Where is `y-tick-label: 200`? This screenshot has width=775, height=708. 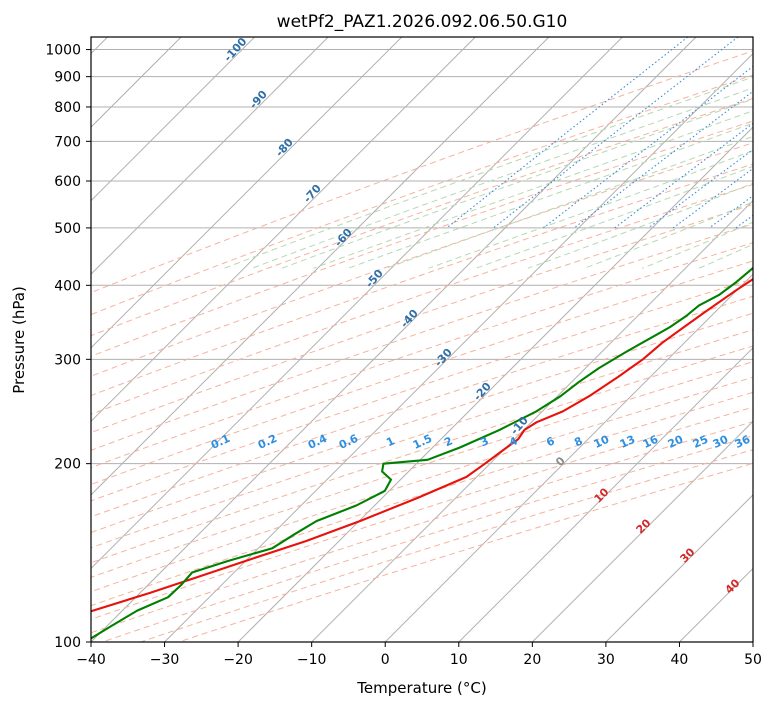
y-tick-label: 200 is located at coordinates (67, 465).